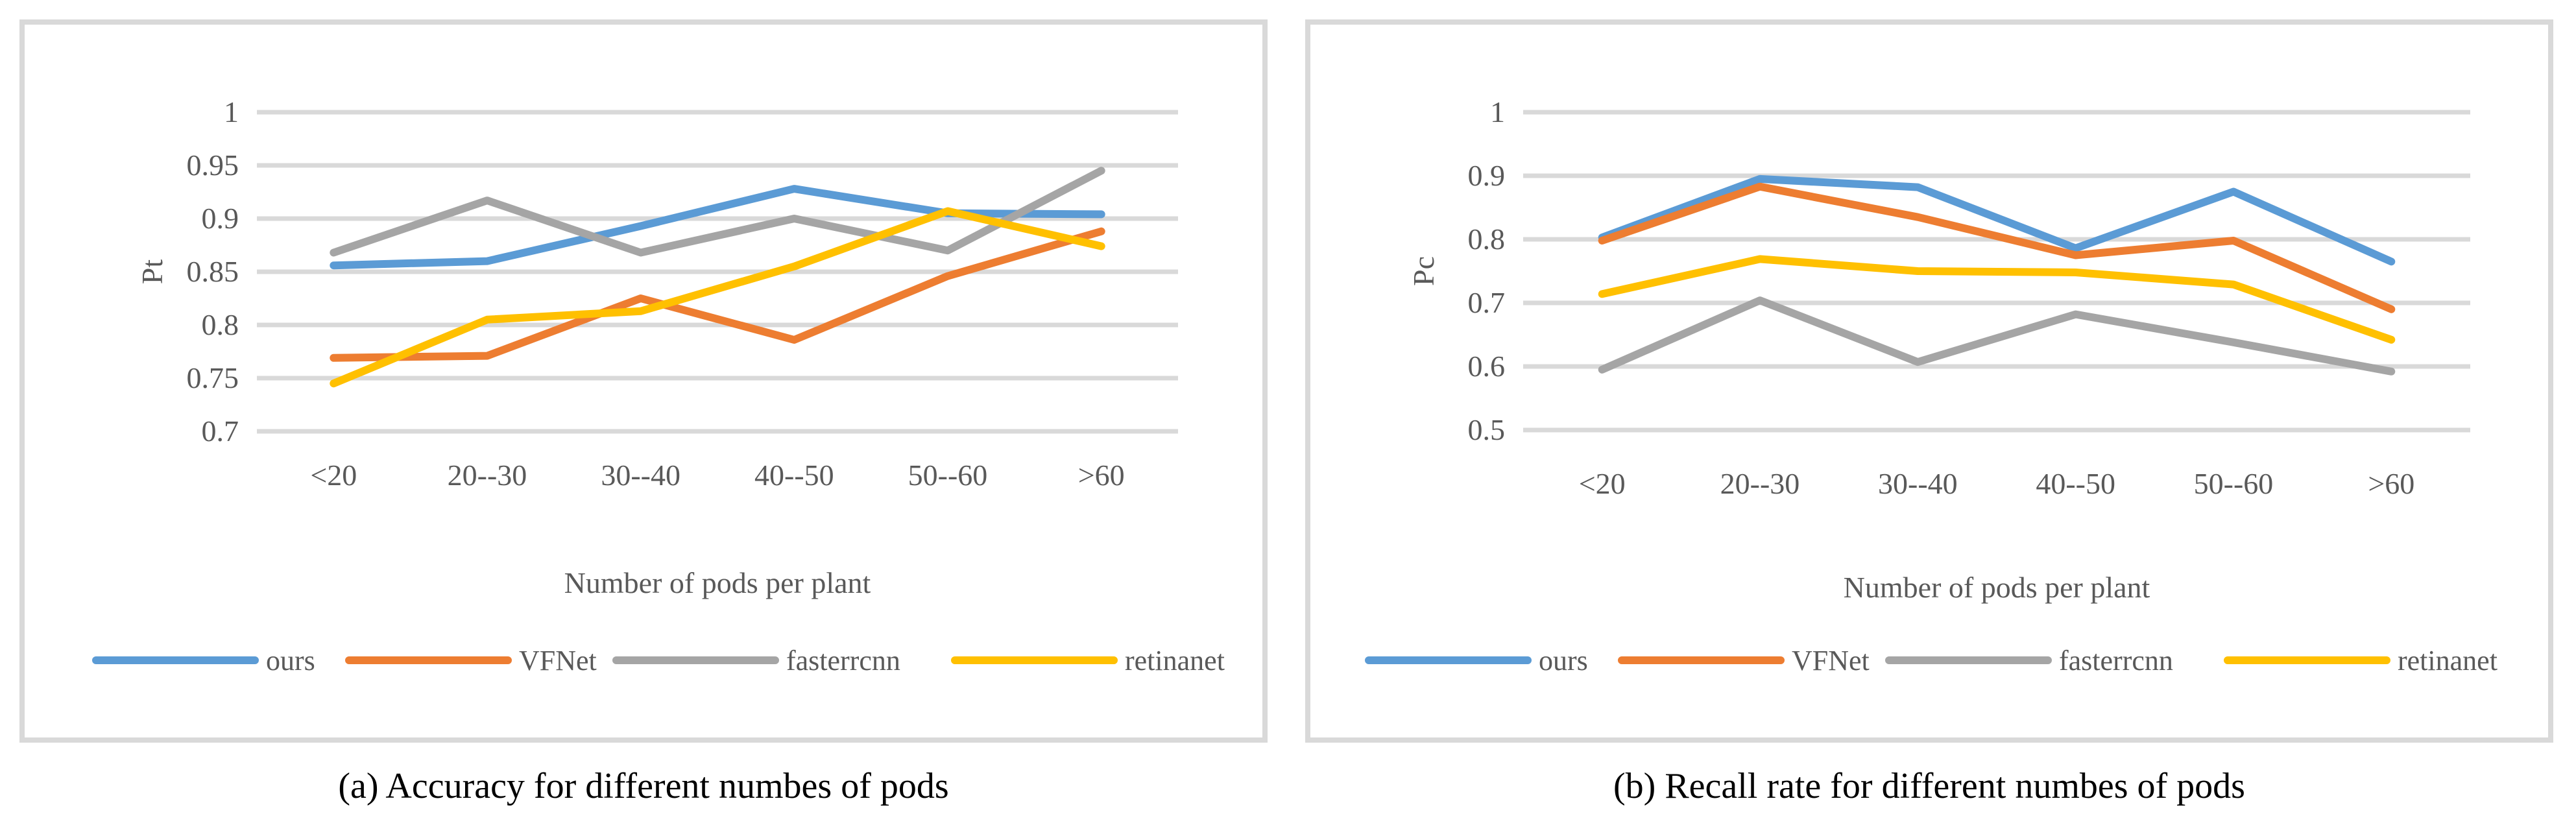  I want to click on y-tick-label: 0.6, so click(1487, 366).